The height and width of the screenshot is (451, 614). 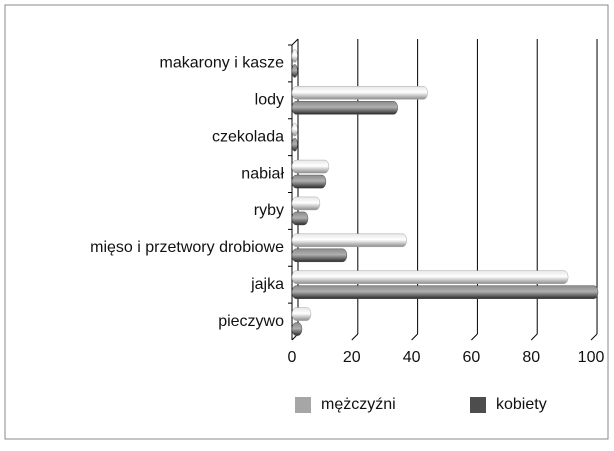 I want to click on y-tick-label: nabiał, so click(x=262, y=173).